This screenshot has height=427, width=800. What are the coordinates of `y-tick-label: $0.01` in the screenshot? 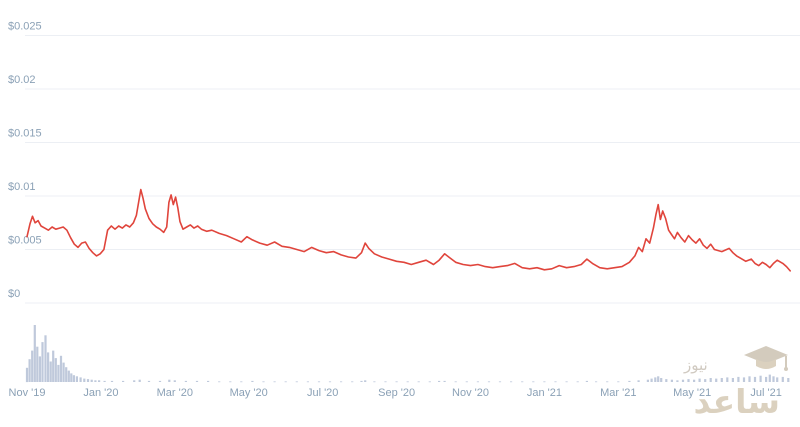 It's located at (22, 187).